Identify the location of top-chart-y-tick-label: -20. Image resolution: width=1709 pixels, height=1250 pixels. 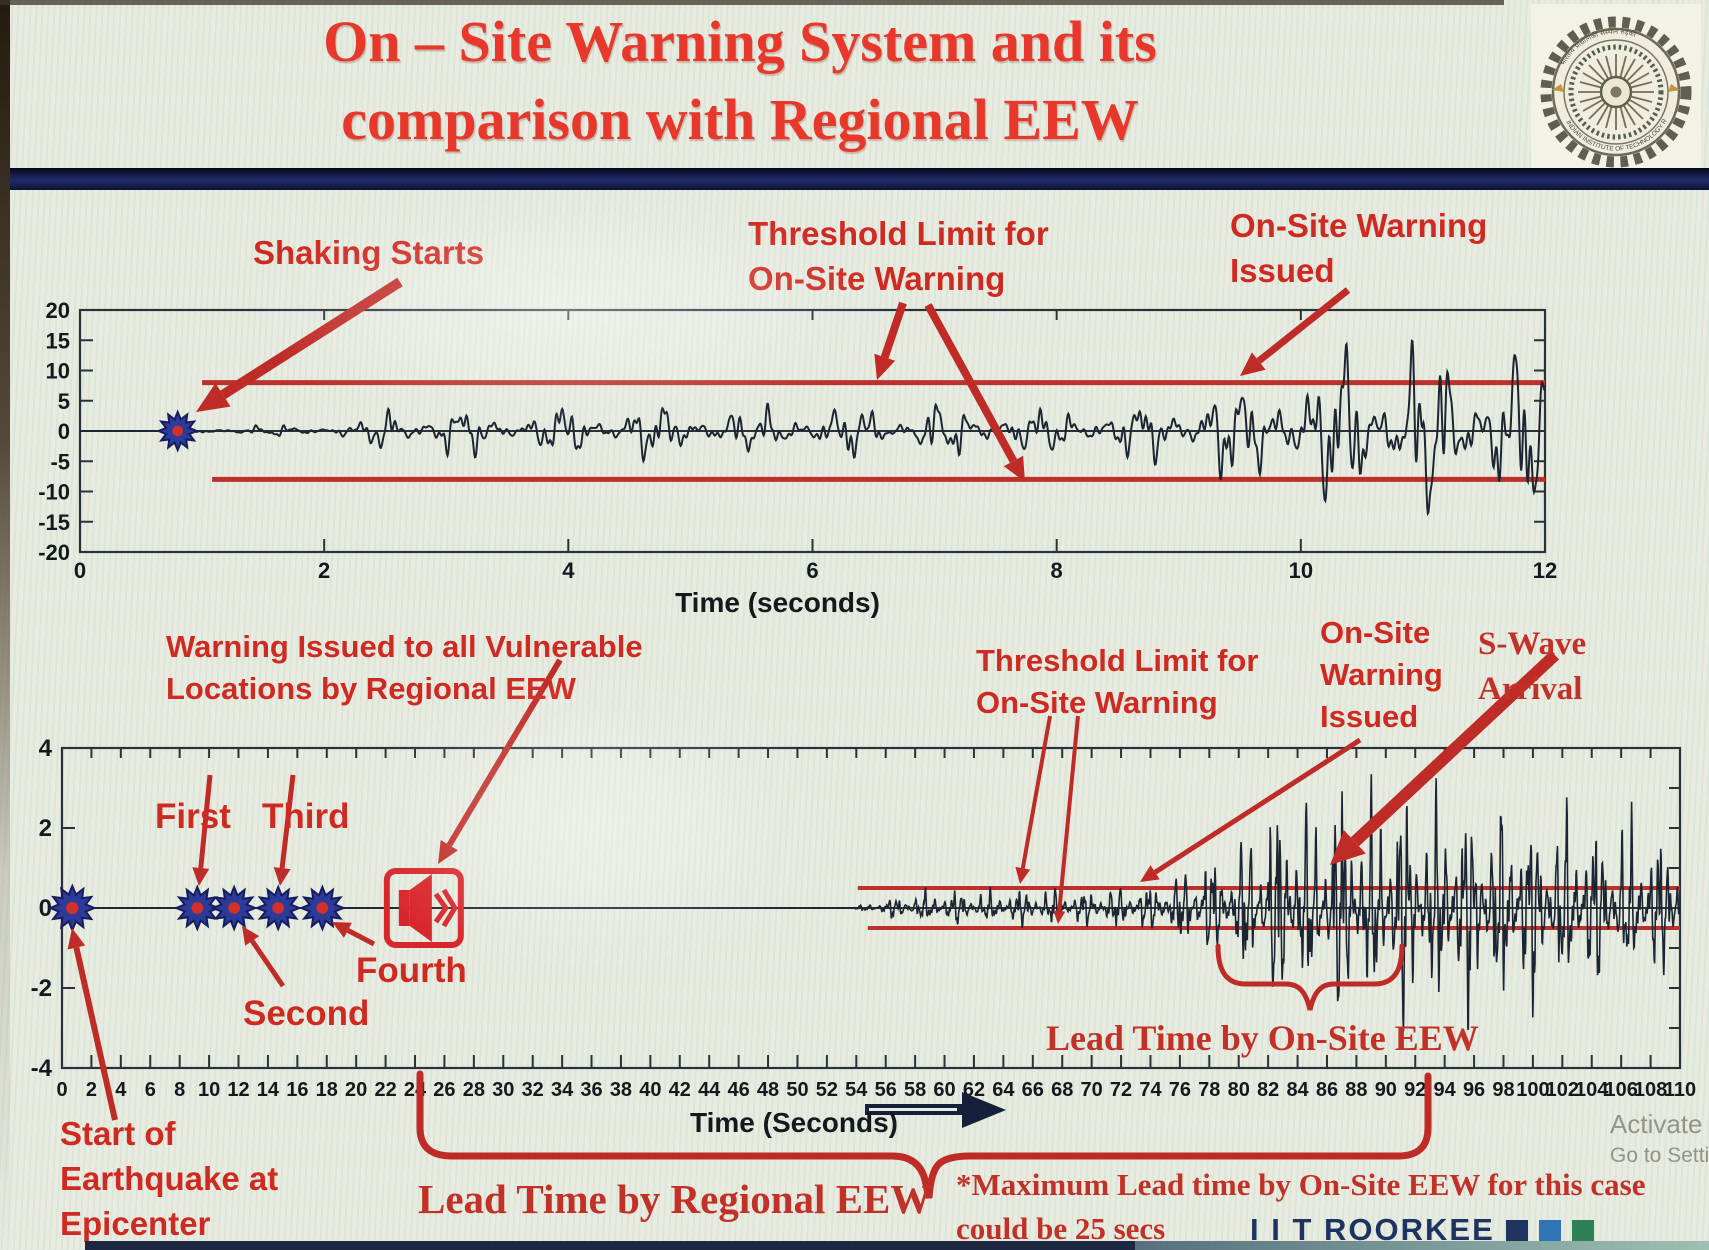
(54, 552).